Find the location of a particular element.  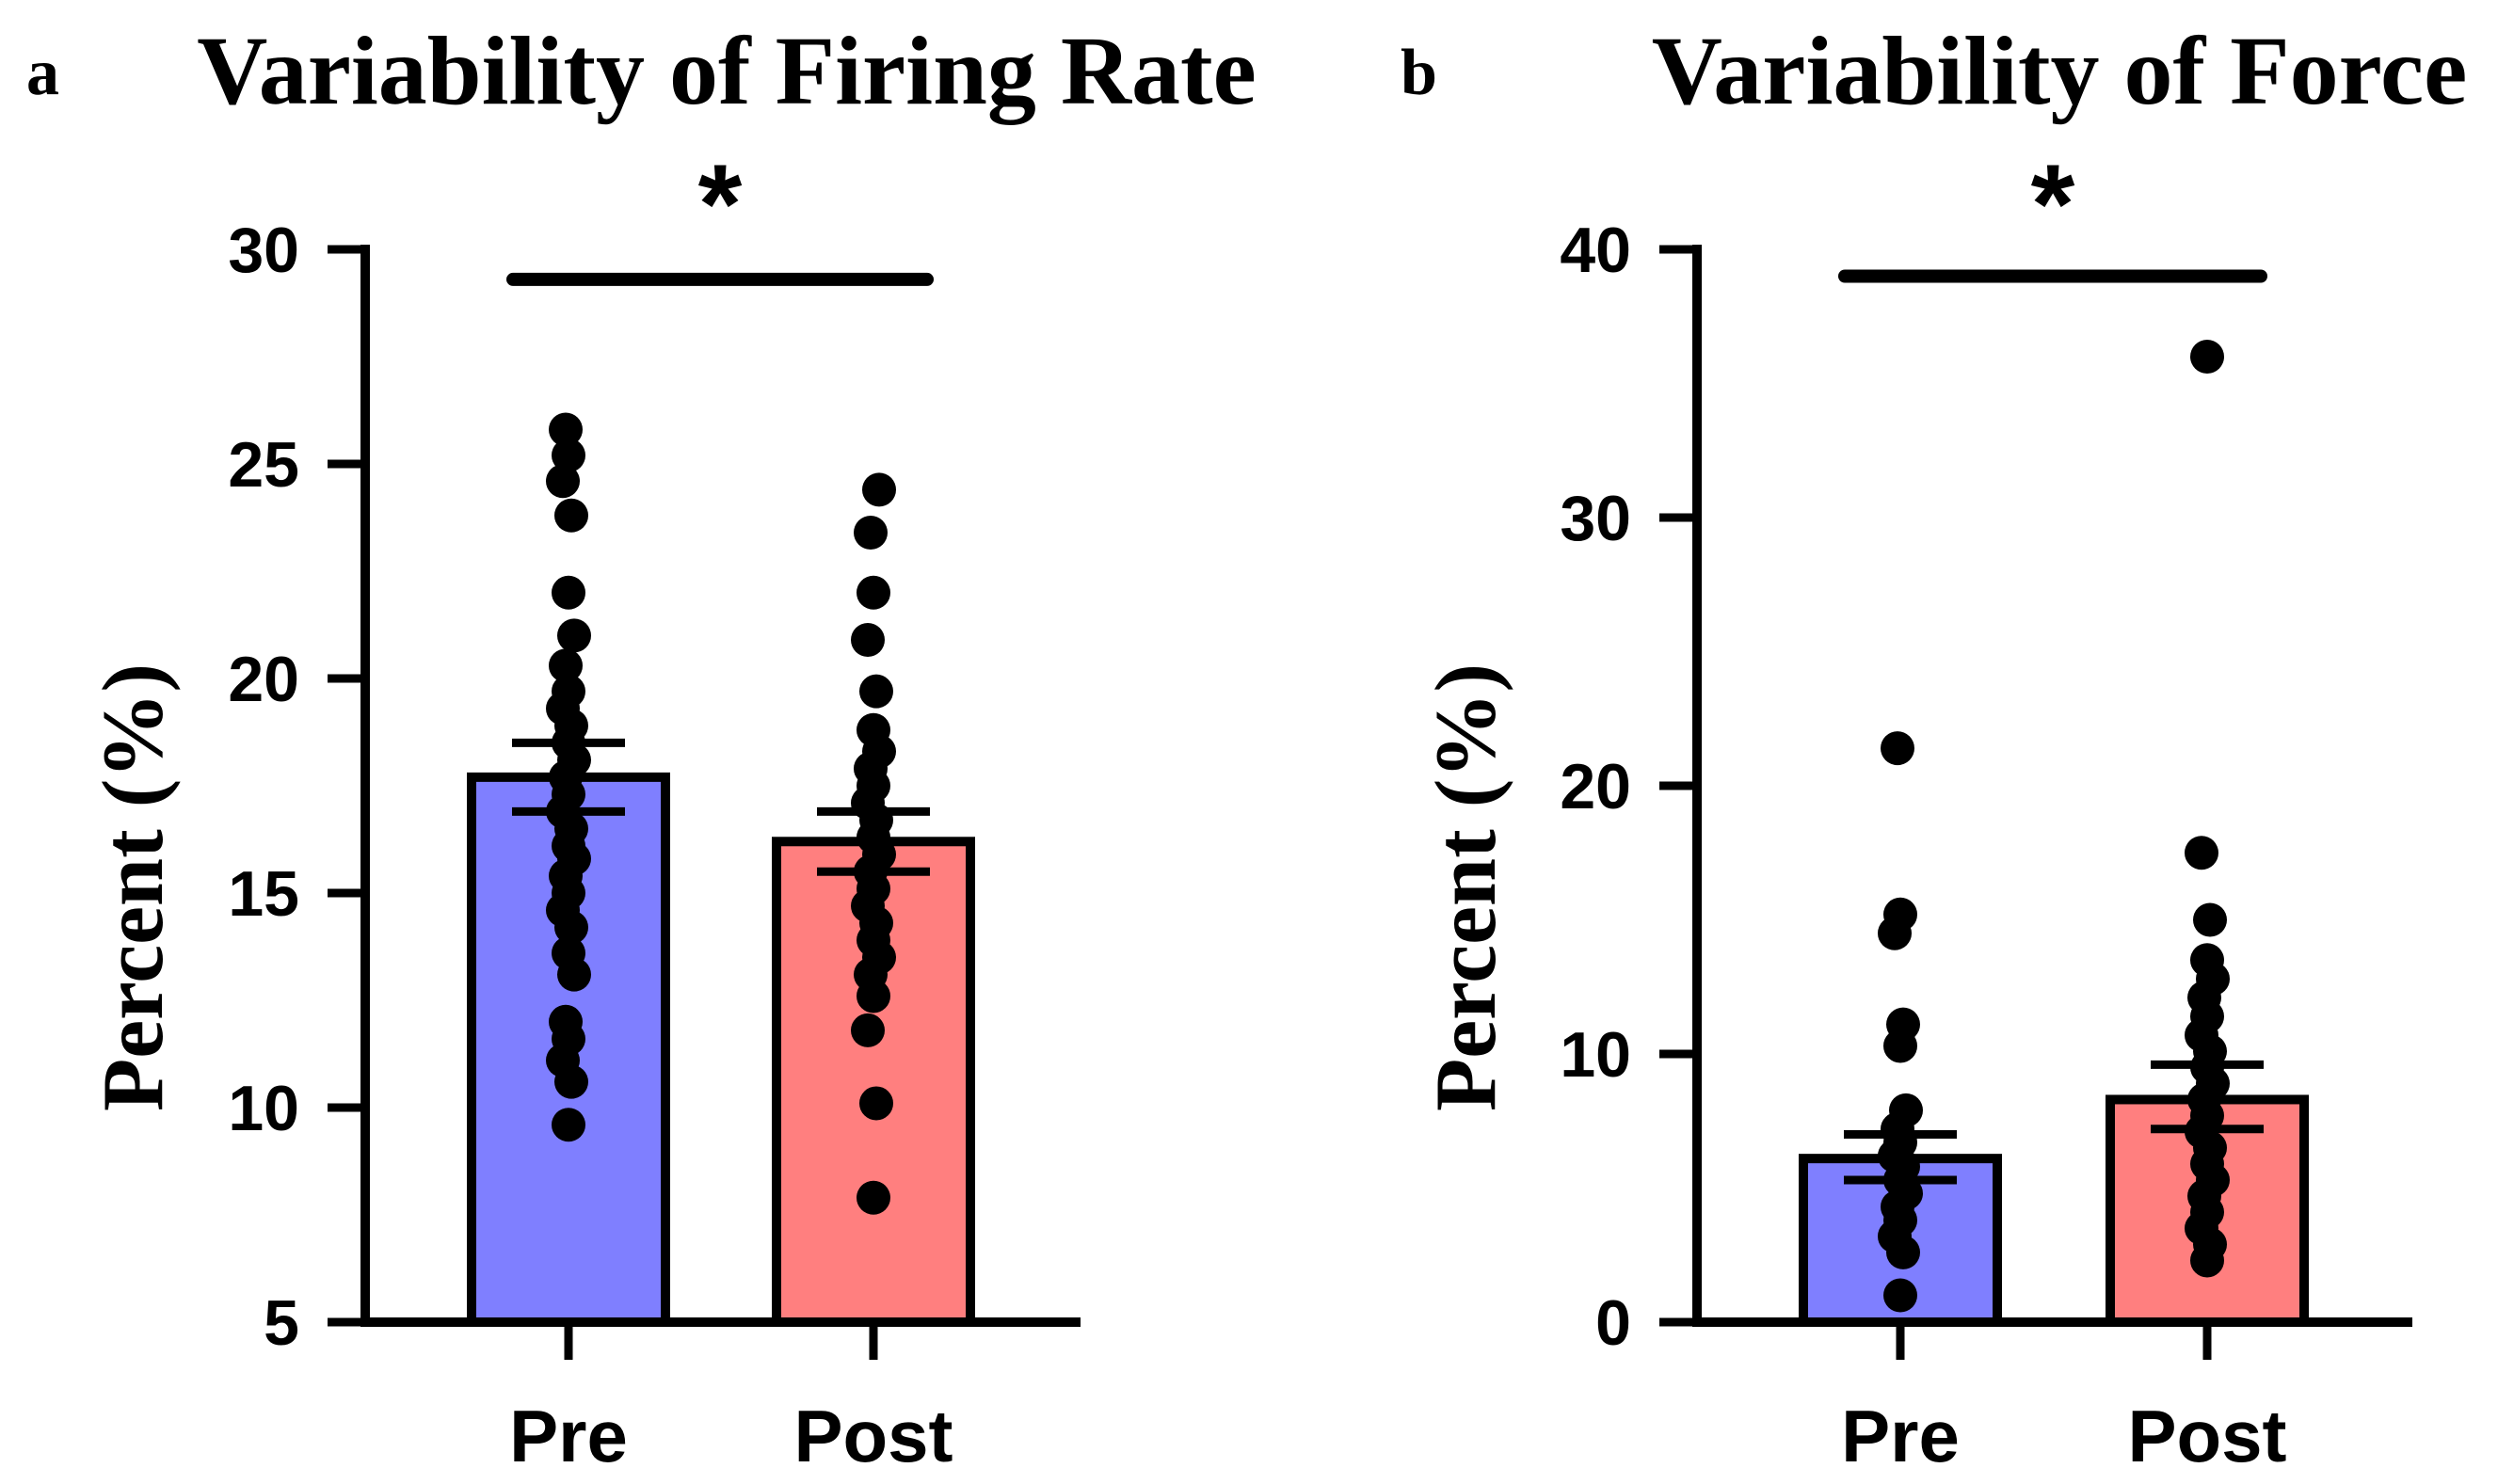

y-tick-label-a: 20 is located at coordinates (263, 679).